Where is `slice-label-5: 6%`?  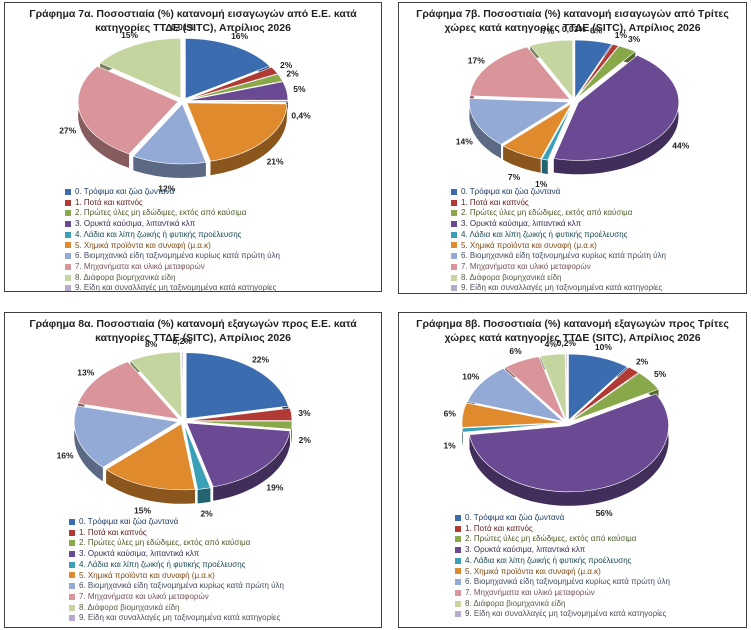
slice-label-5: 6% is located at coordinates (450, 414).